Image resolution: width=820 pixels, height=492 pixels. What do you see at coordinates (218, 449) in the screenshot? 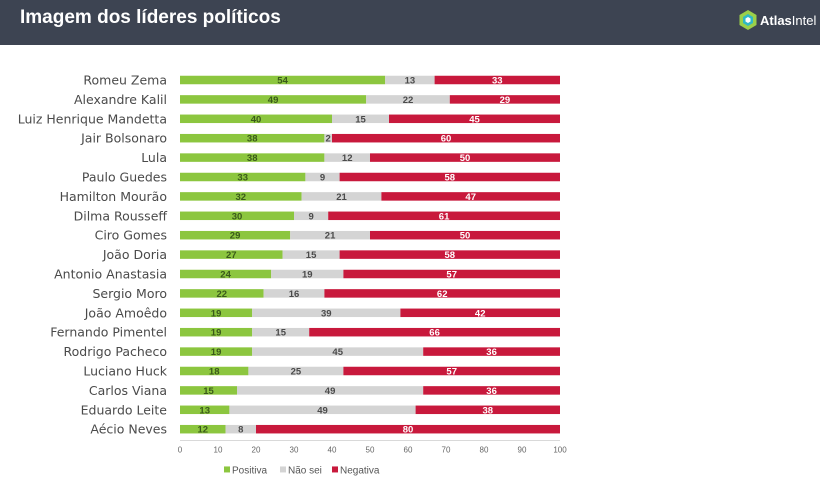
I see `x-tick-label: 10` at bounding box center [218, 449].